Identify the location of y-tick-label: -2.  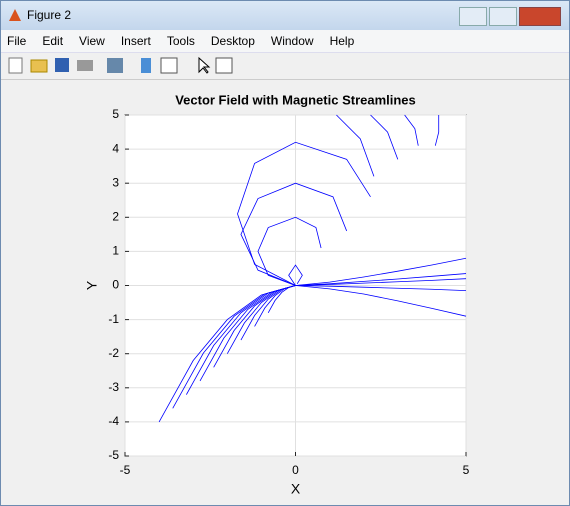
(113, 353).